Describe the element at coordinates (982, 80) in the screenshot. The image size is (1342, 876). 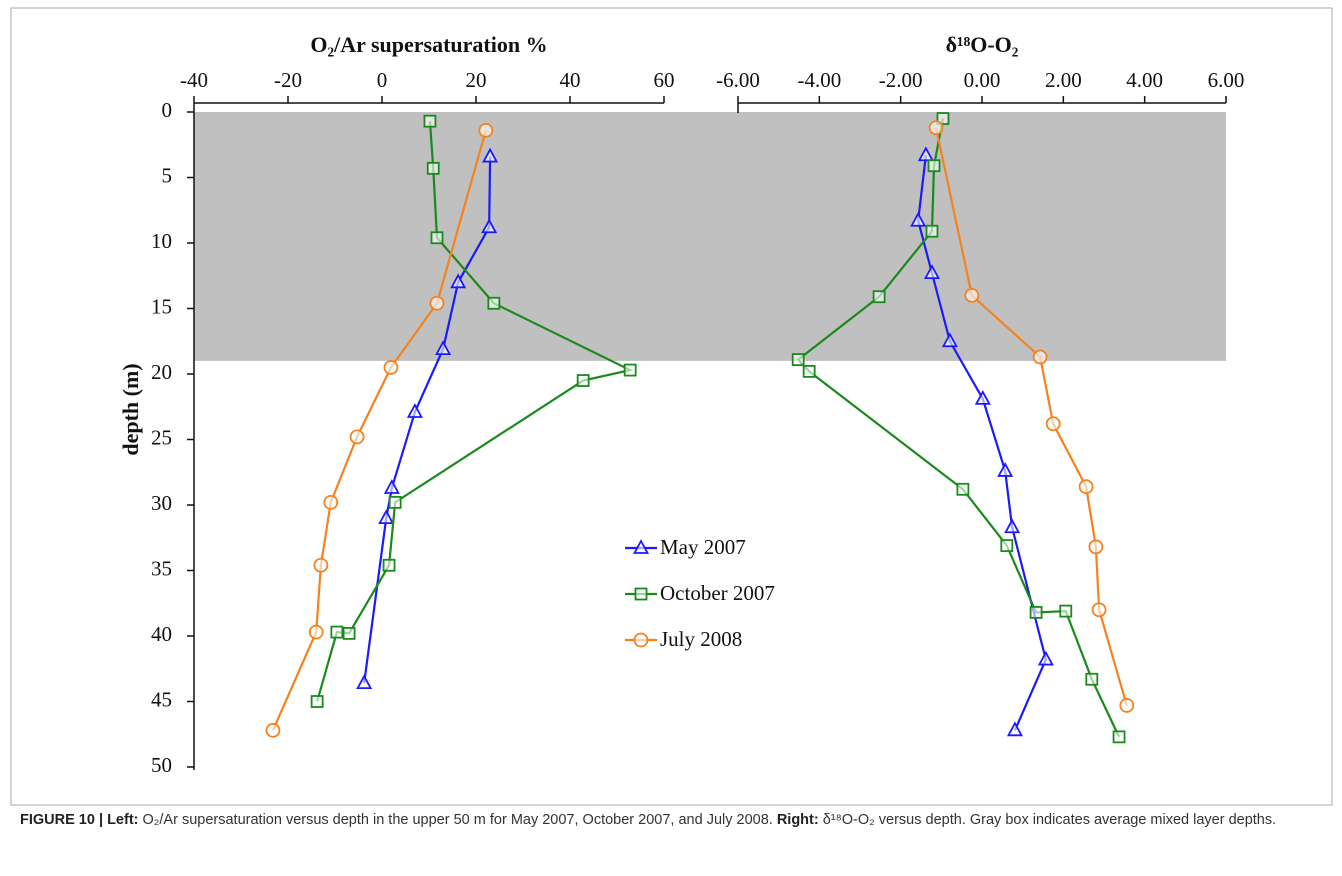
I see `x-tick-label: 0.00` at that location.